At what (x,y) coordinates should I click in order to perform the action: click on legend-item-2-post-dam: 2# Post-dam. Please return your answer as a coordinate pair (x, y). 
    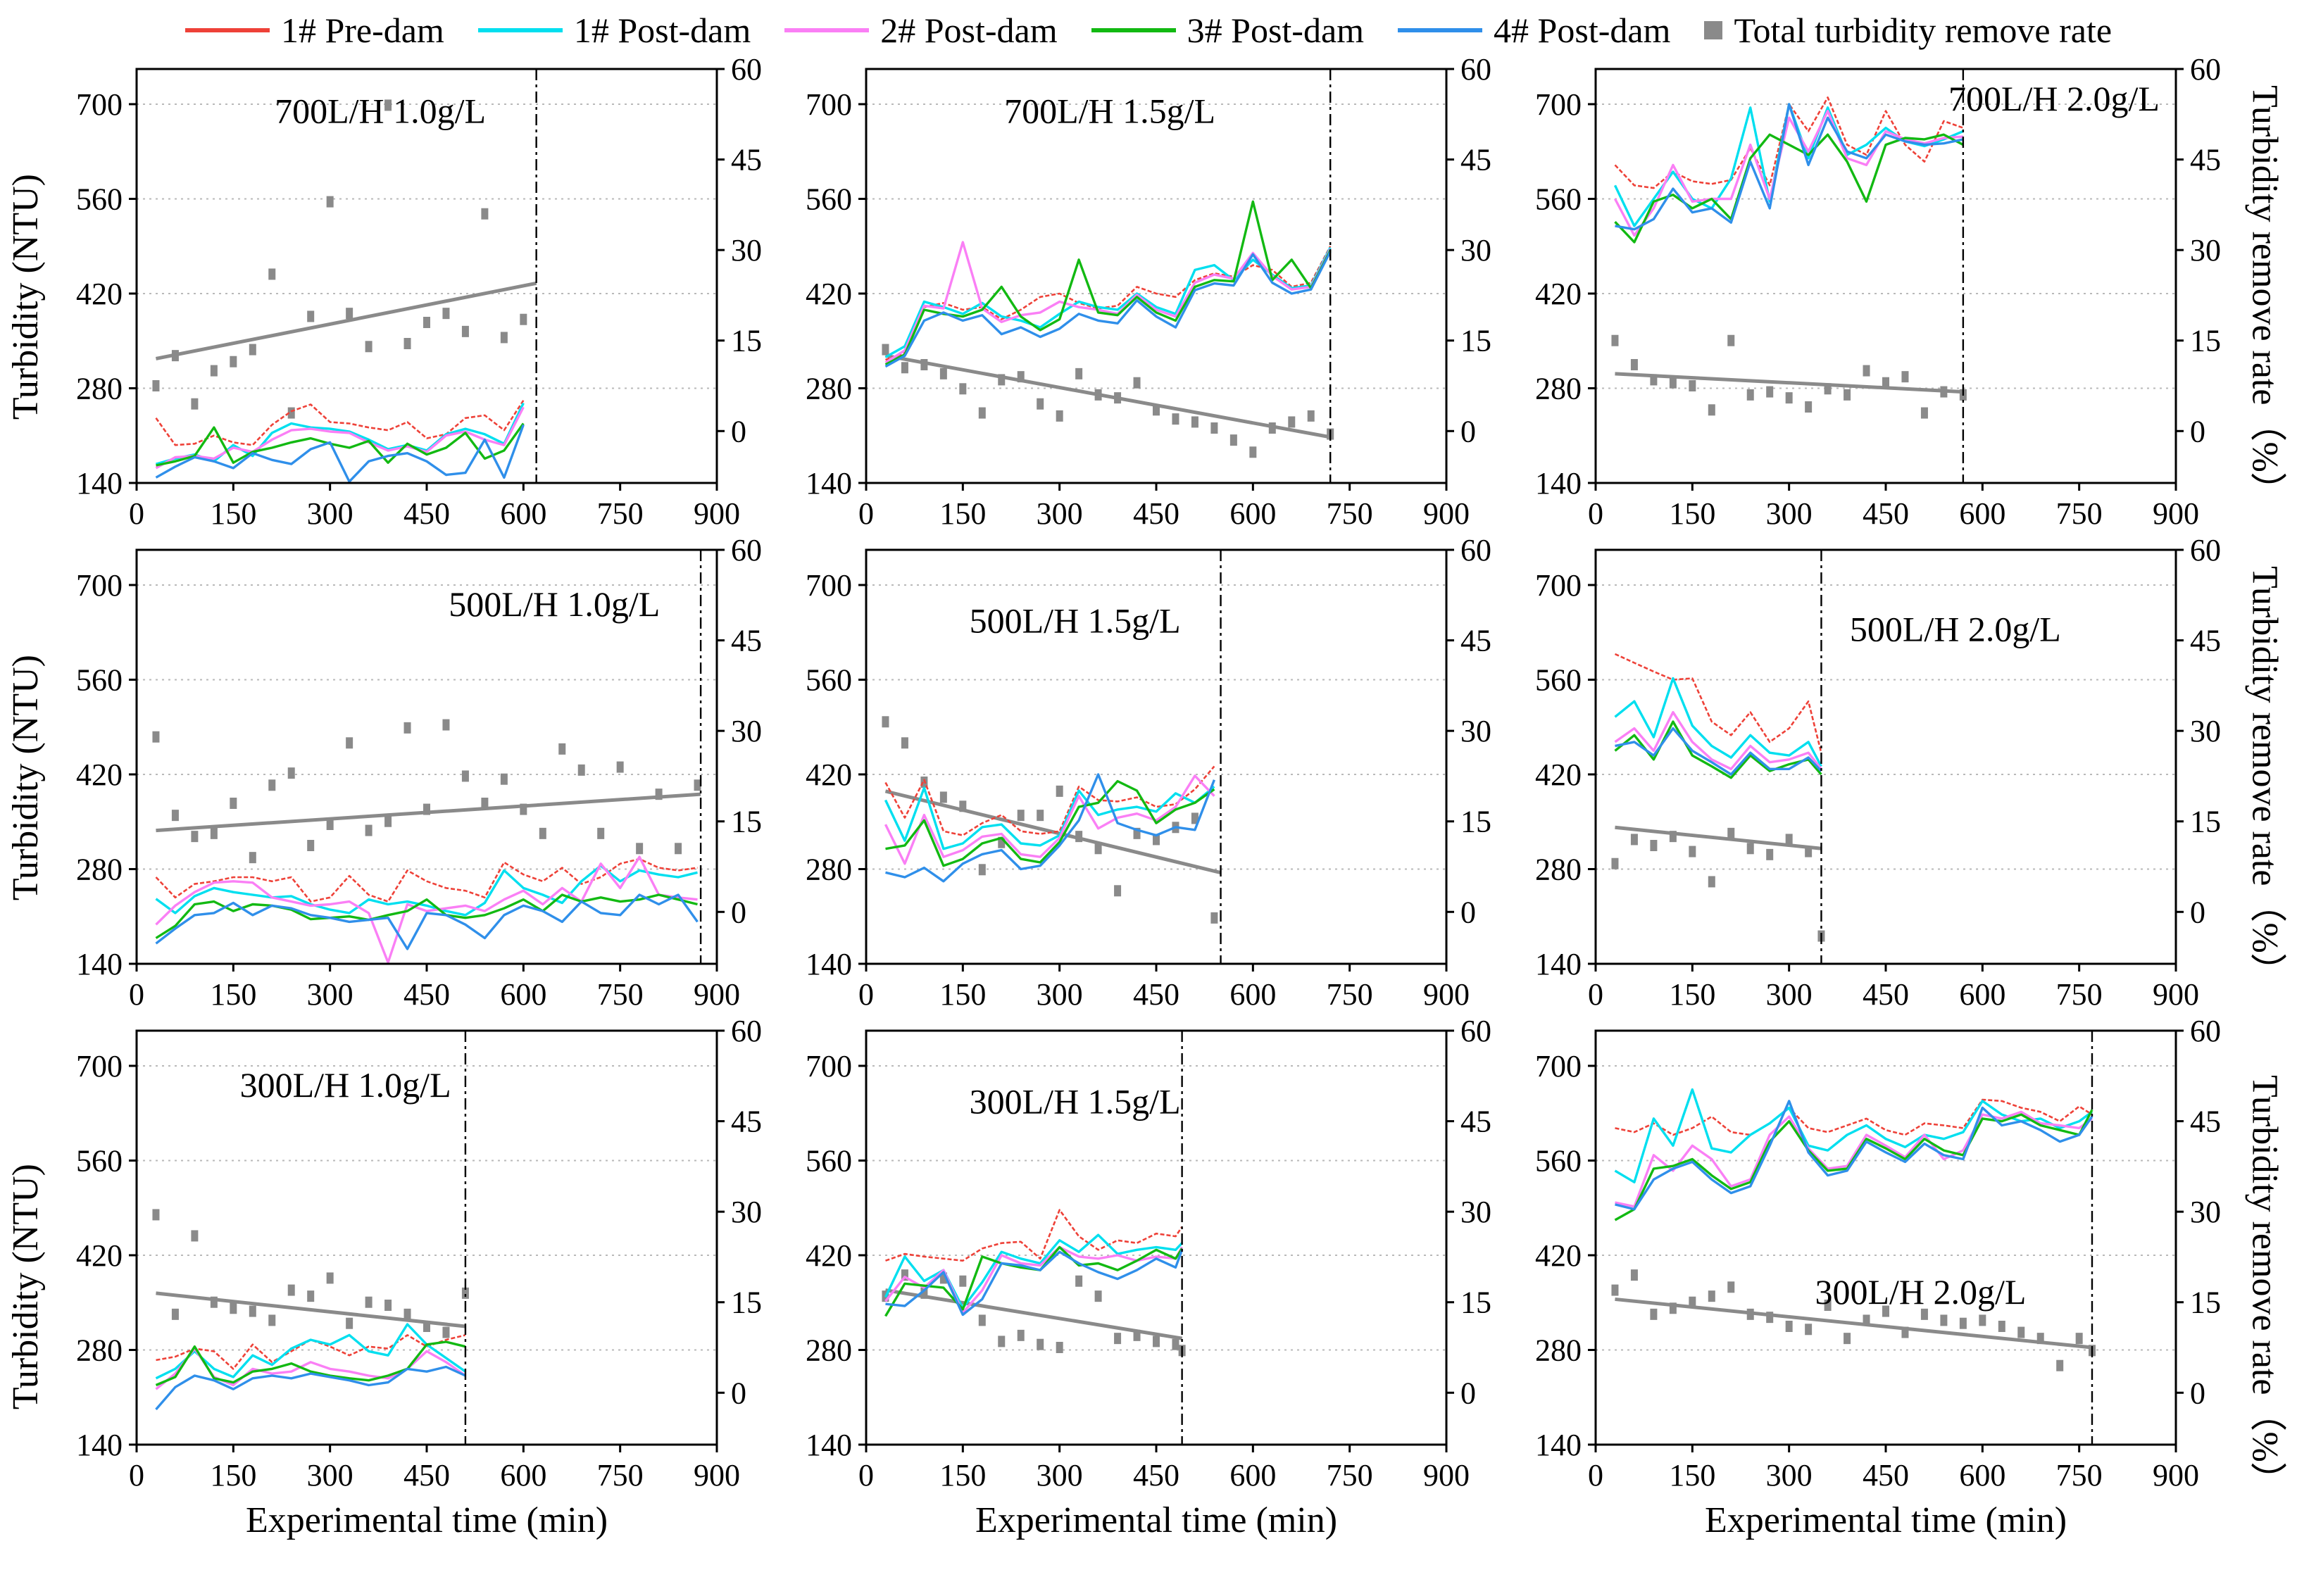
    Looking at the image, I should click on (921, 30).